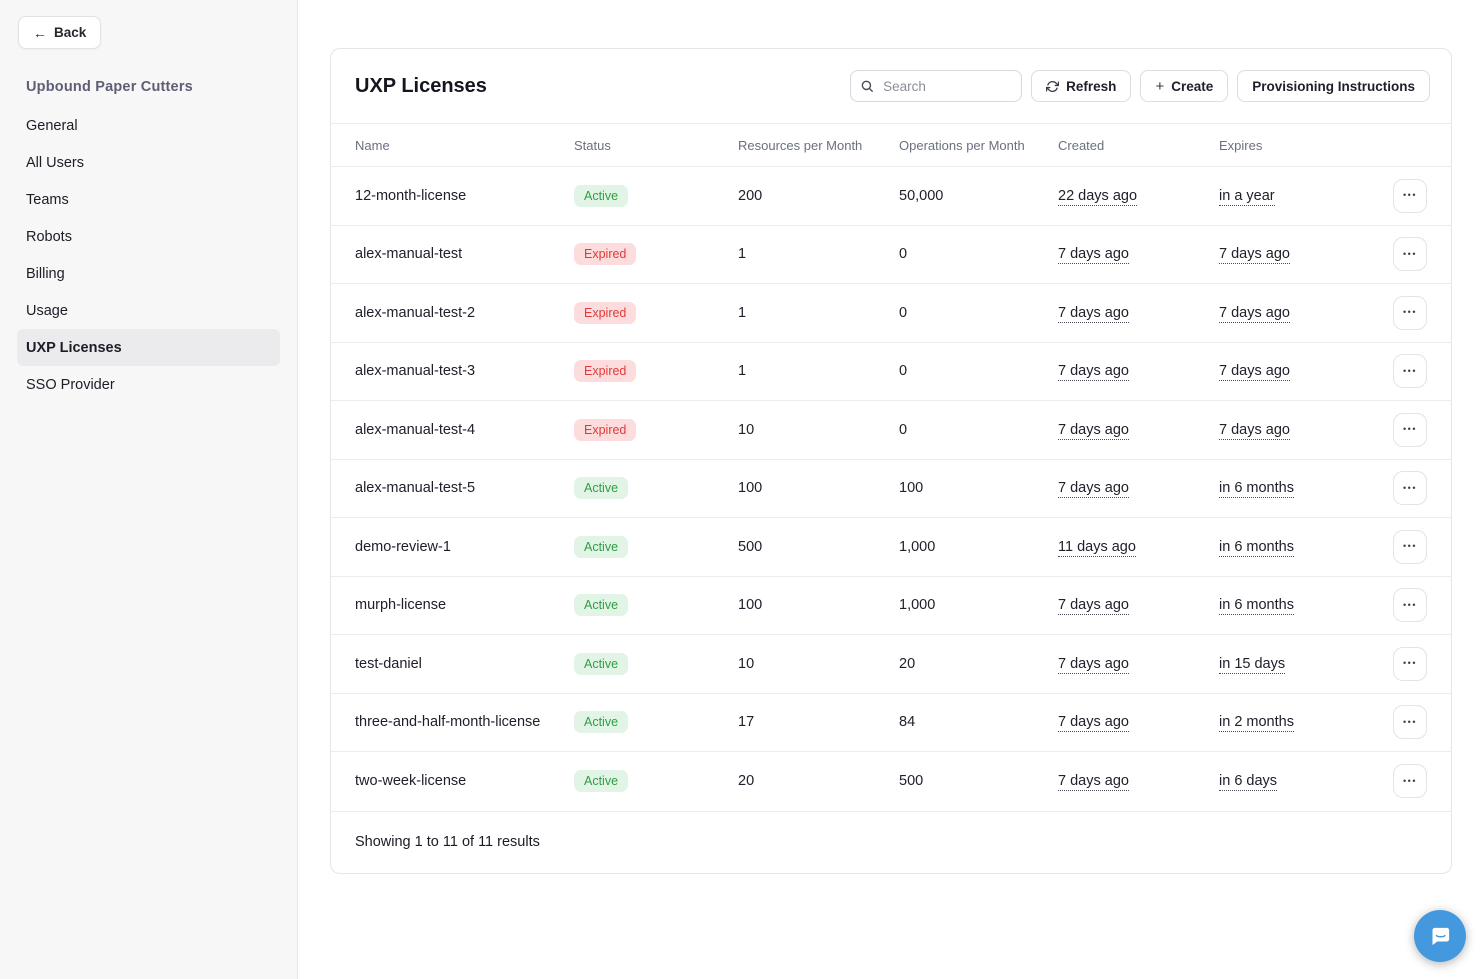 This screenshot has width=1484, height=979. What do you see at coordinates (1254, 372) in the screenshot?
I see `expires-value: 7 days ago` at bounding box center [1254, 372].